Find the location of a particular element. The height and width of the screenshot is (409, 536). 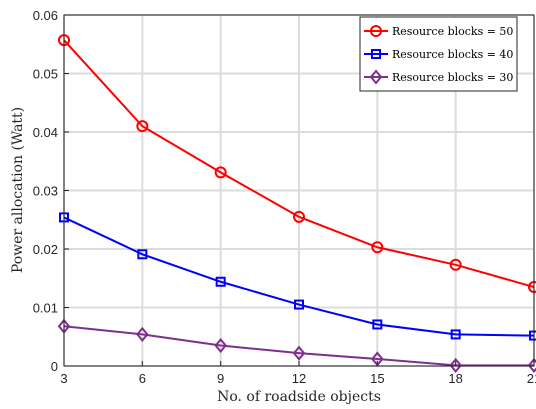

y-axis-label: Power allocation (Watt) is located at coordinates (18, 190).